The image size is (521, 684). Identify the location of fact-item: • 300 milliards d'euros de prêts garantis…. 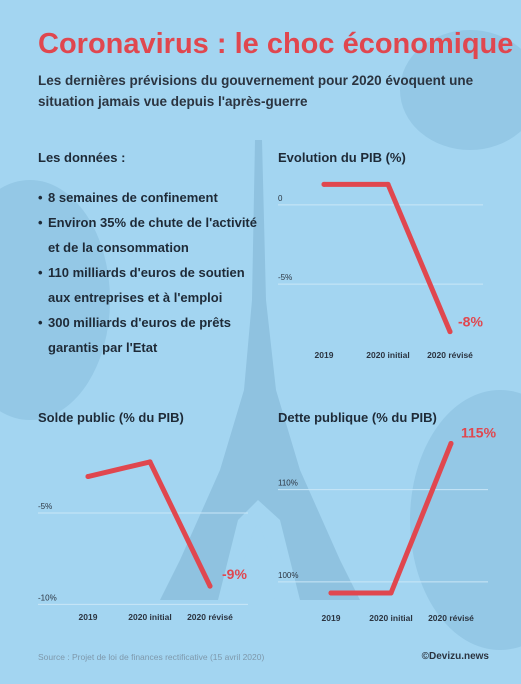
(153, 335).